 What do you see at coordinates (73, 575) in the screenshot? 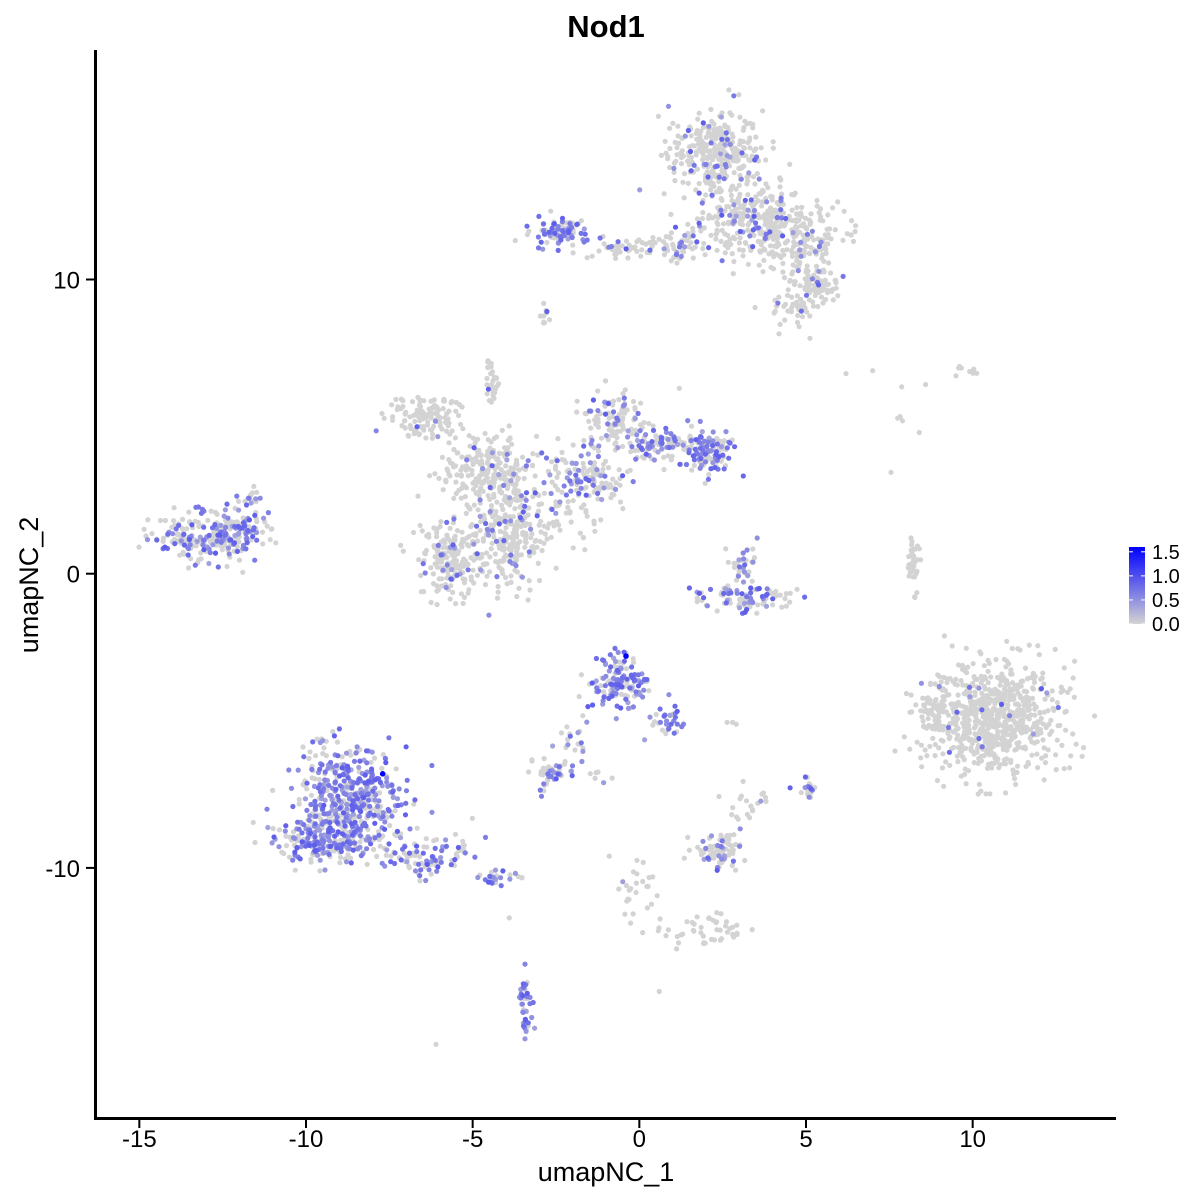
I see `y-tick-label: 0` at bounding box center [73, 575].